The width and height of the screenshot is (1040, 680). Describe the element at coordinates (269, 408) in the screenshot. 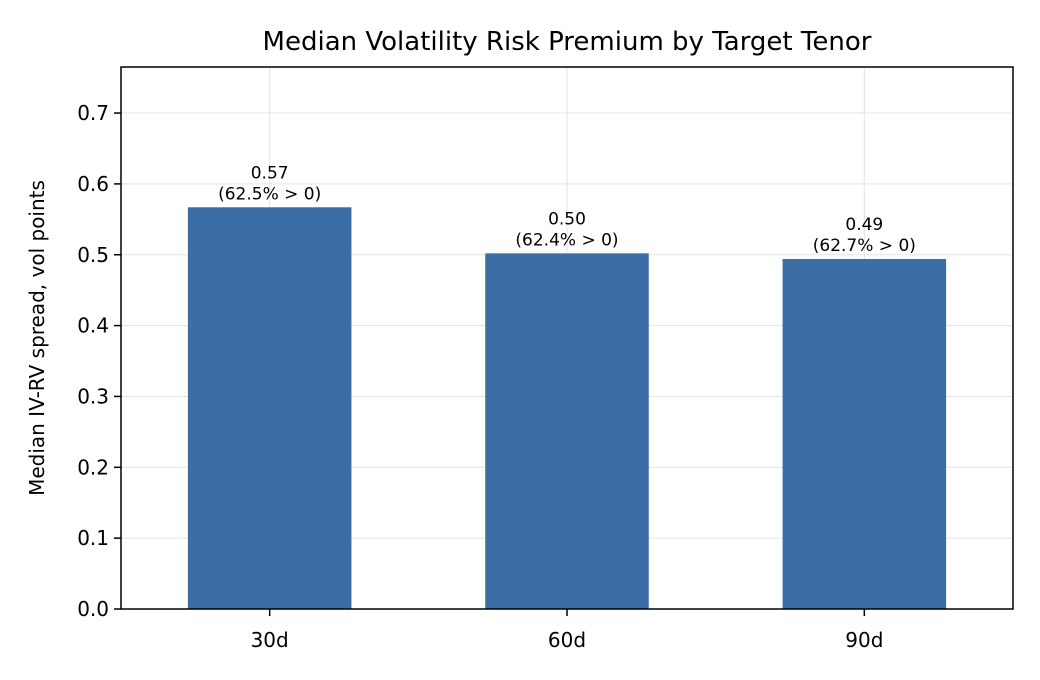

I see `bar-30d` at that location.